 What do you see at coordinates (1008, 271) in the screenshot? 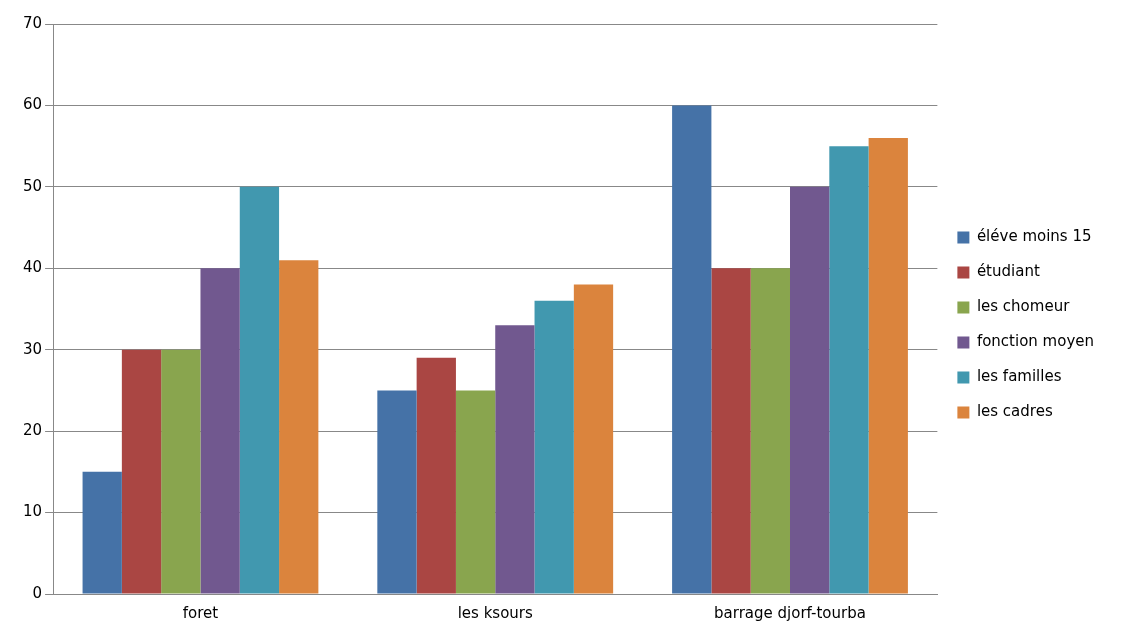
I see `legend-label: étudiant` at bounding box center [1008, 271].